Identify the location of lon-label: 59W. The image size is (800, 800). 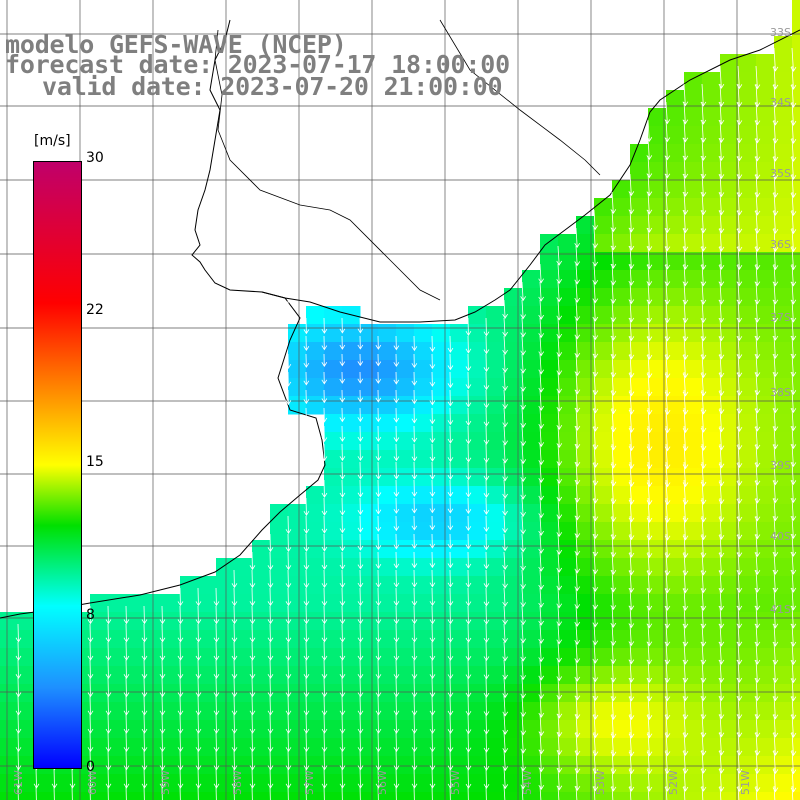
(165, 782).